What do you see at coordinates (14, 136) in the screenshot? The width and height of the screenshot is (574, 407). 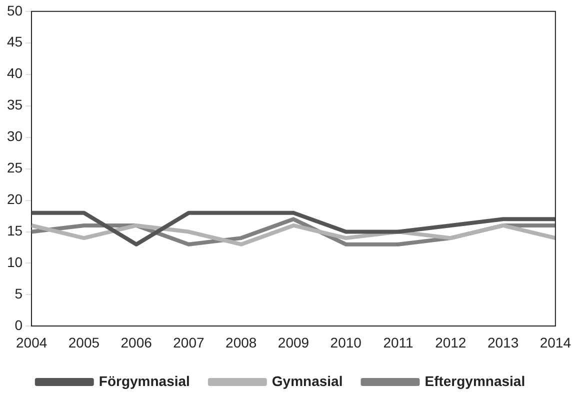 I see `y-tick-label: 30` at bounding box center [14, 136].